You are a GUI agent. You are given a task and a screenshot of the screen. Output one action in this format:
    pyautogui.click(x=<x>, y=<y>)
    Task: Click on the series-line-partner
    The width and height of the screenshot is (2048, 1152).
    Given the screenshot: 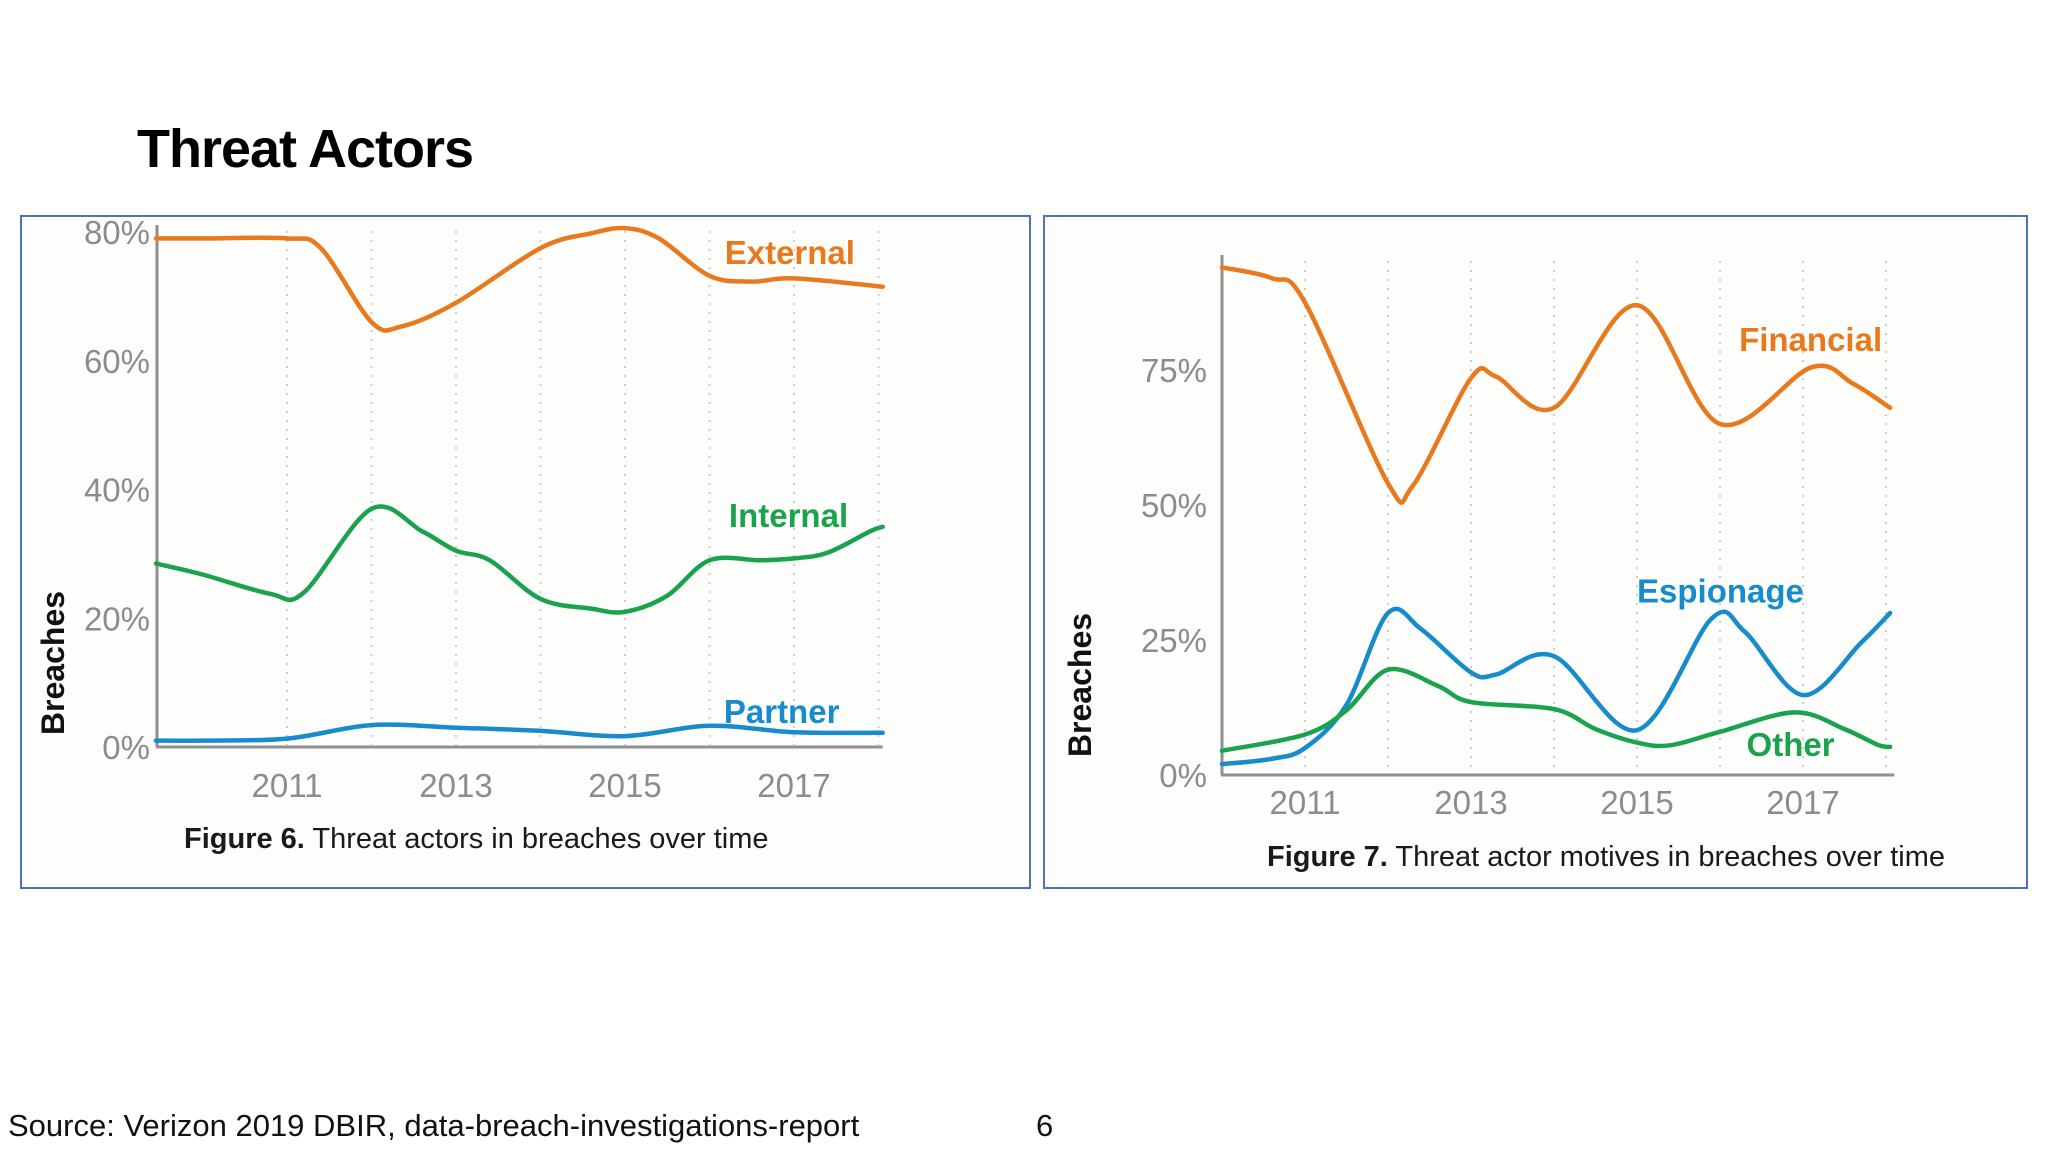 What is the action you would take?
    pyautogui.click(x=519, y=732)
    